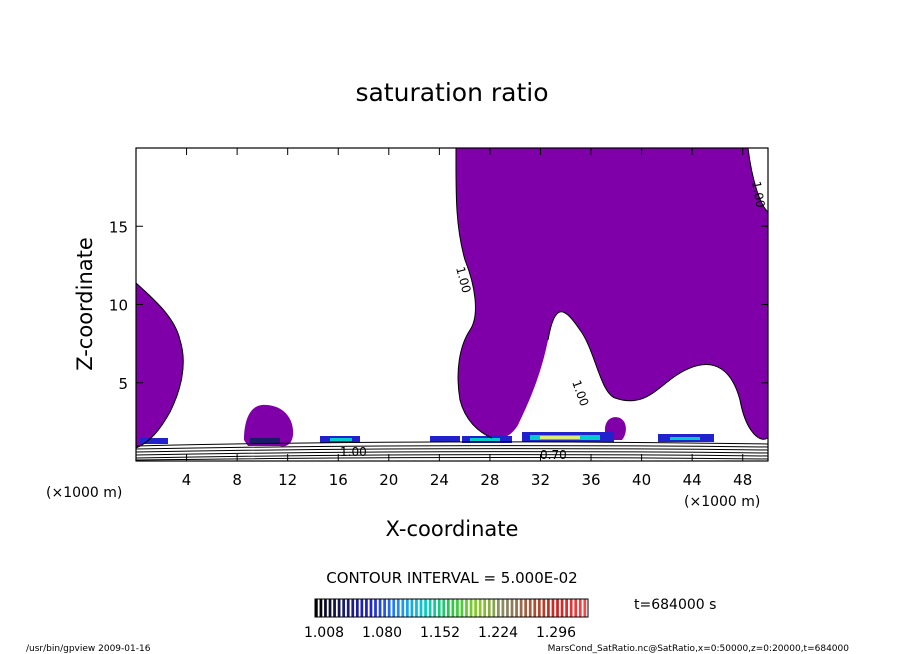  Describe the element at coordinates (88, 649) in the screenshot. I see `footer-left: /usr/bin/gpview 2009-01-16` at that location.